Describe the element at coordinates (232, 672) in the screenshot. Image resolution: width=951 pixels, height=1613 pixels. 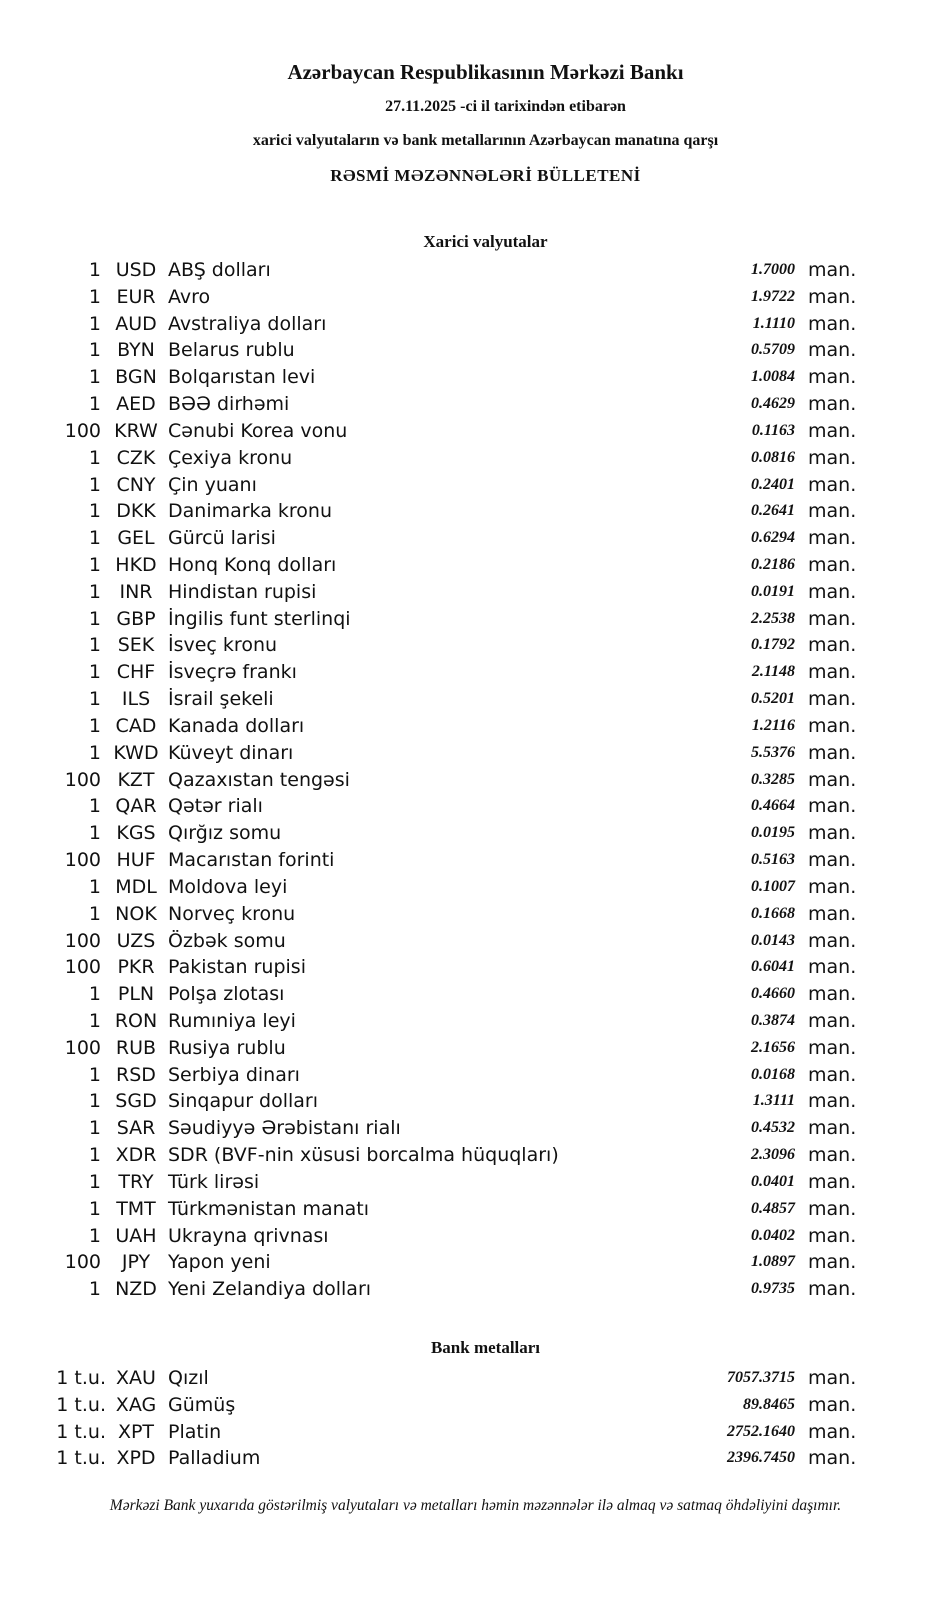
I see `row-name: İsveçrə frankı` at that location.